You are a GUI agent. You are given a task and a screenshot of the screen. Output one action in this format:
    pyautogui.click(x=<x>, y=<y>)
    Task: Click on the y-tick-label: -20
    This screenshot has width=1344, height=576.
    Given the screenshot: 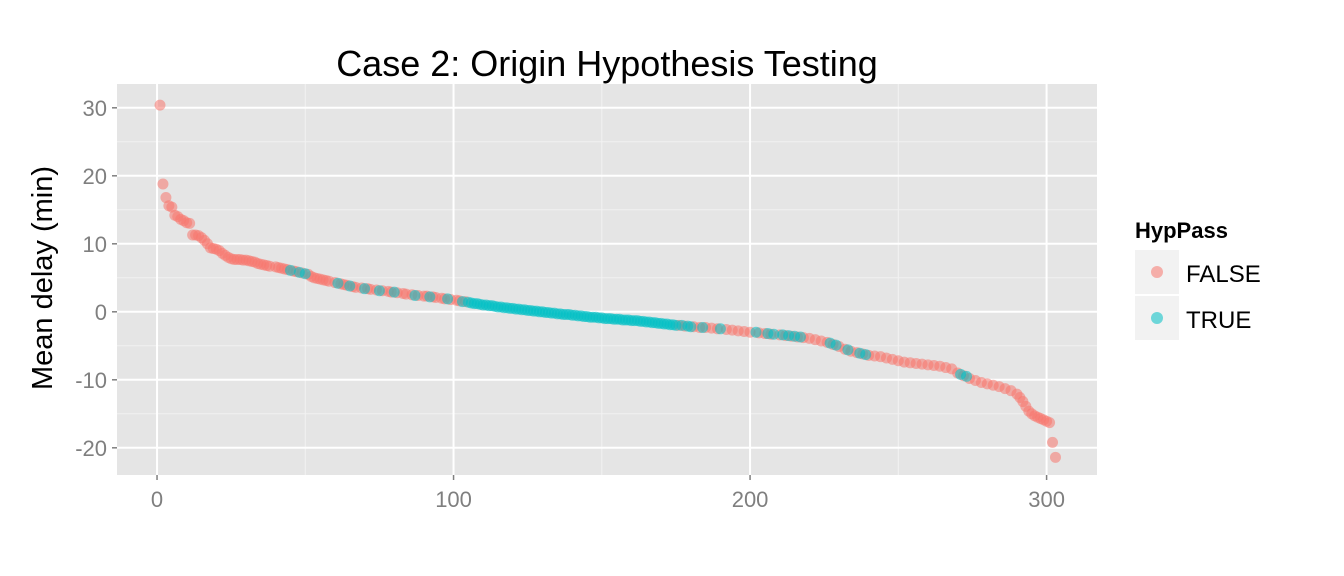 What is the action you would take?
    pyautogui.click(x=91, y=448)
    